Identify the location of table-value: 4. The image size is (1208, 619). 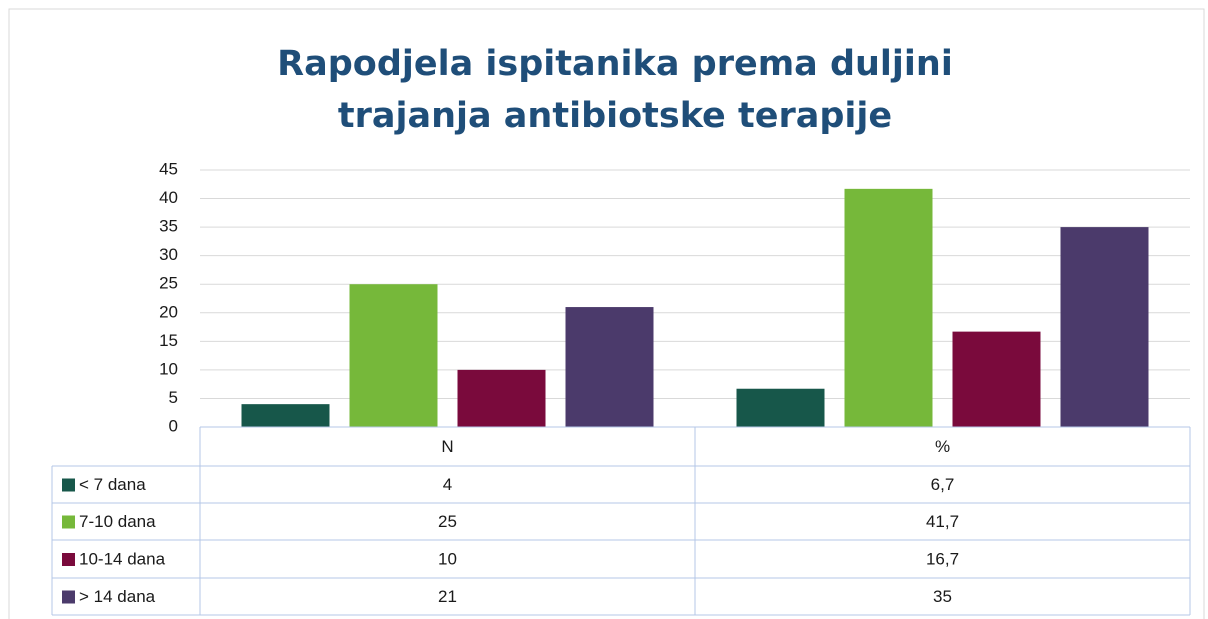
(447, 484).